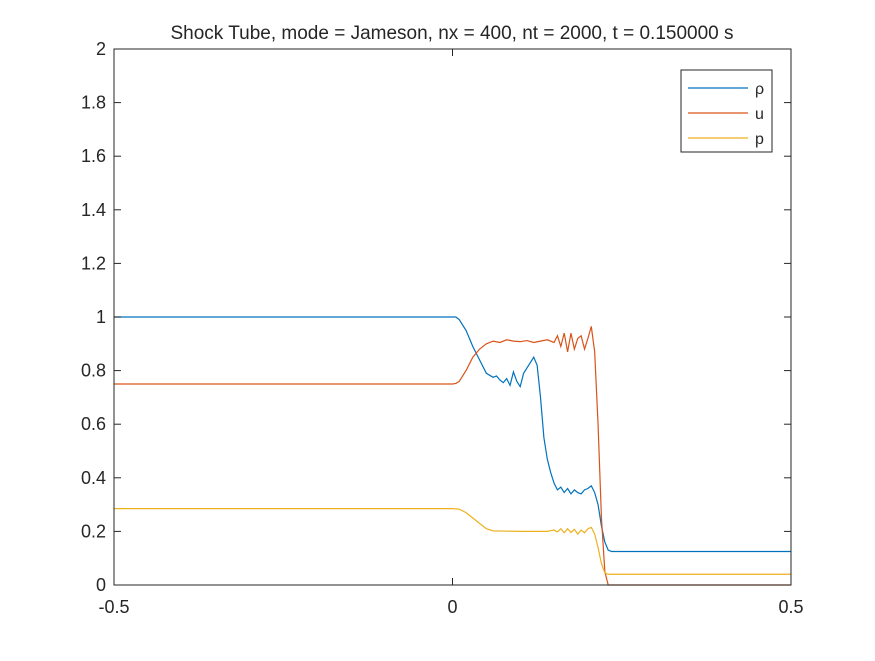 This screenshot has height=661, width=875. I want to click on legend-label: ρ, so click(759, 89).